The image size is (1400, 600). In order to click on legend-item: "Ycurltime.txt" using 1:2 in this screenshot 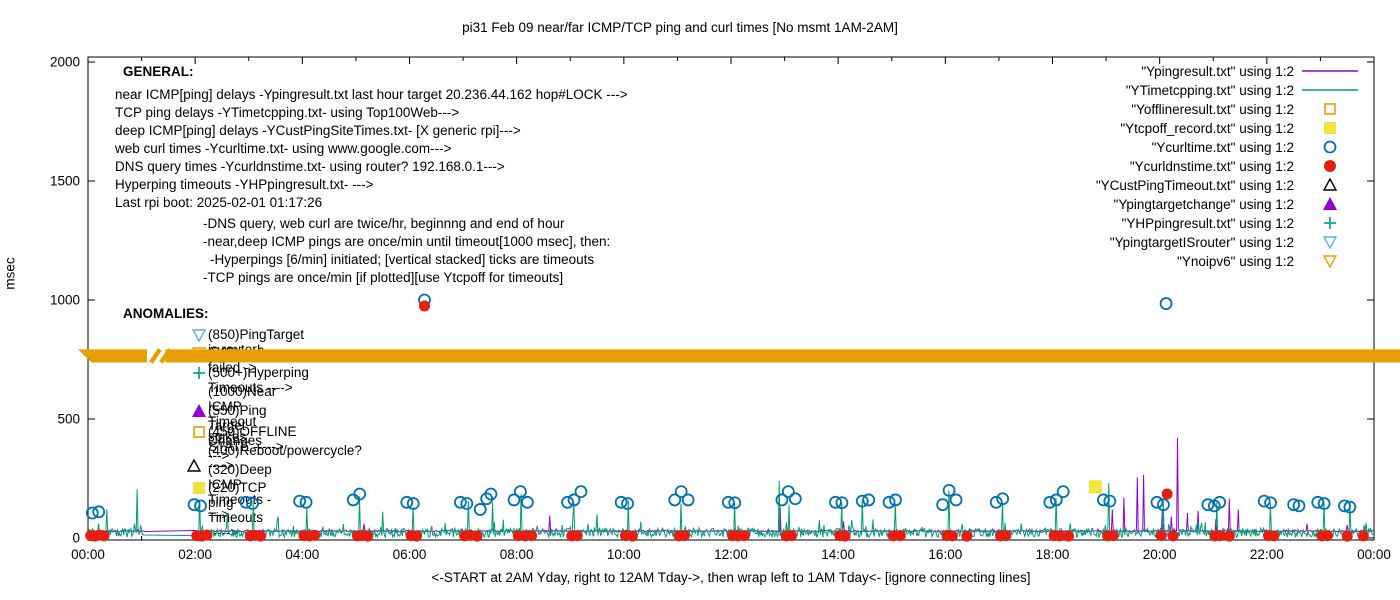, I will do `click(1256, 147)`.